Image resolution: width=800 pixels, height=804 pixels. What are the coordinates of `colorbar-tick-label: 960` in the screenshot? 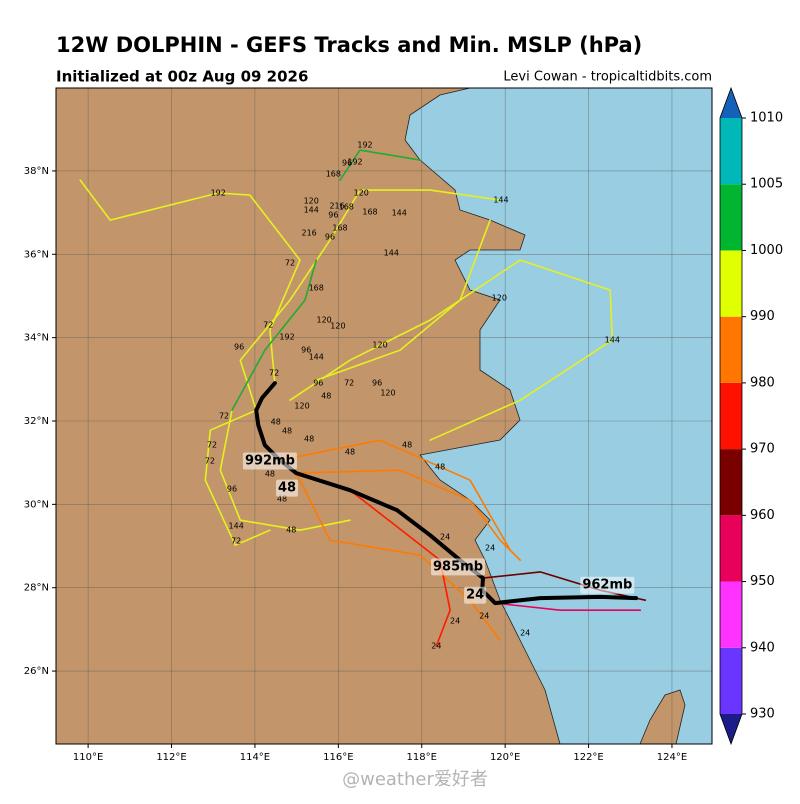 It's located at (762, 515).